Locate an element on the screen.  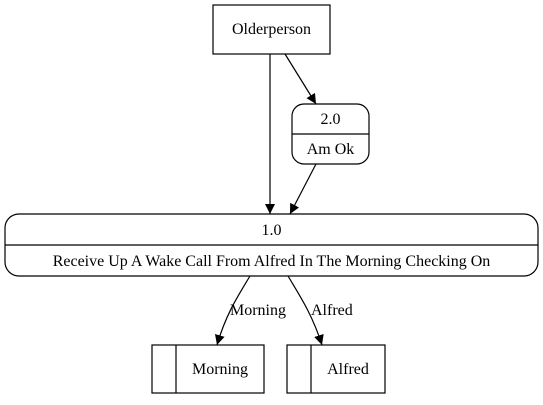
datastore-alfred-label: Alfred is located at coordinates (348, 369).